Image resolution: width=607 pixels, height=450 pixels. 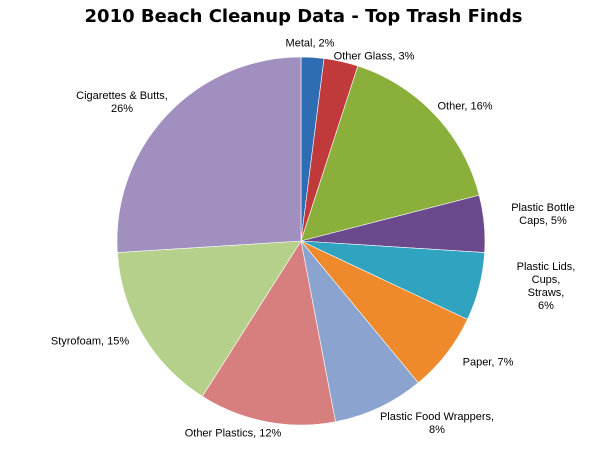 What do you see at coordinates (546, 286) in the screenshot?
I see `slice-label: Plastic Lids, Cups, Straws, 6%` at bounding box center [546, 286].